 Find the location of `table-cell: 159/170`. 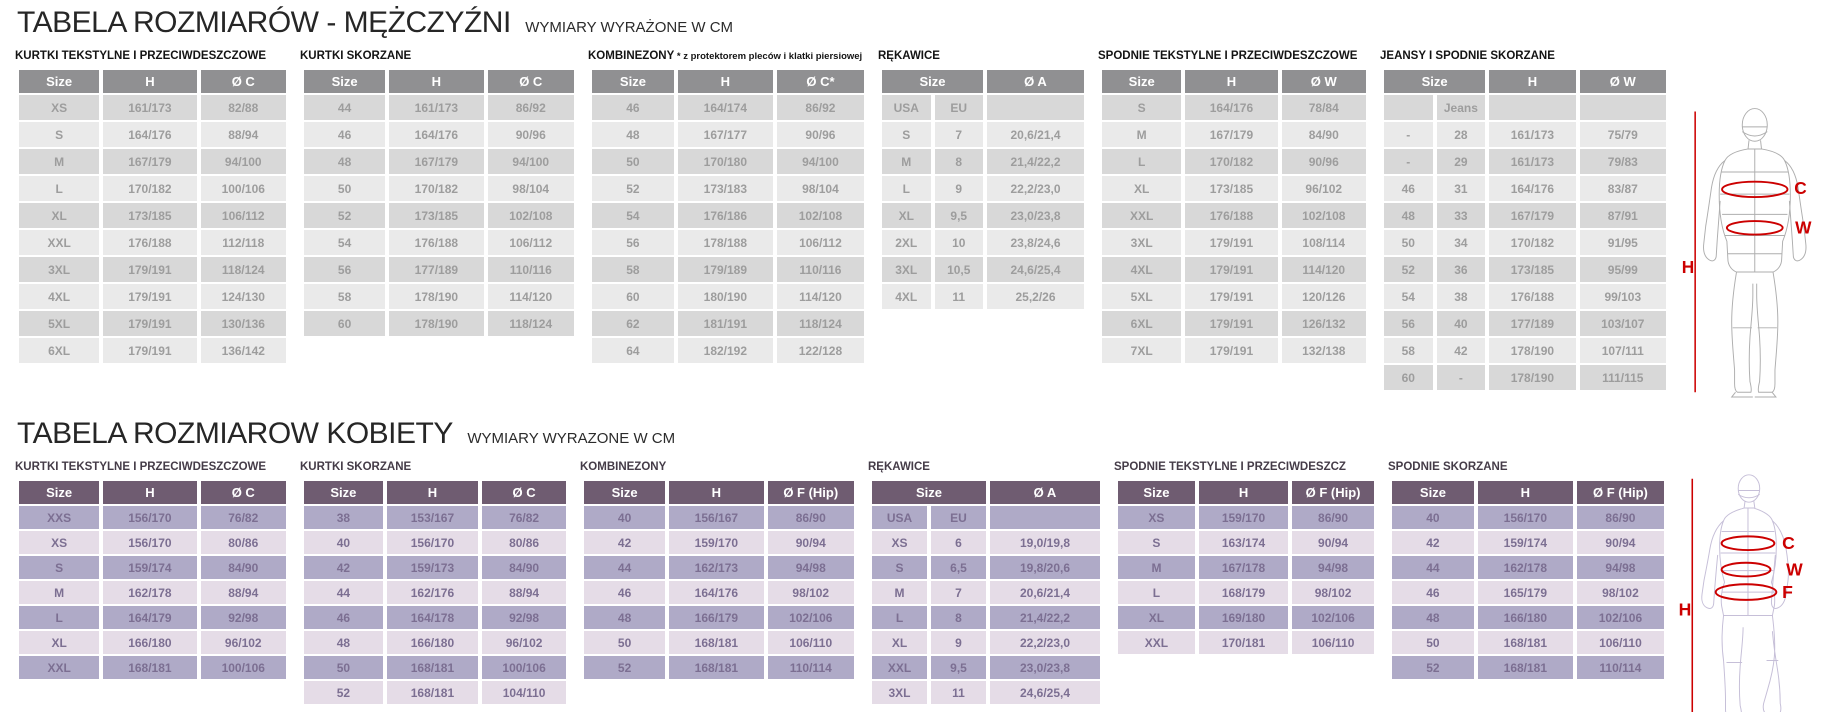

table-cell: 159/170 is located at coordinates (1243, 517).